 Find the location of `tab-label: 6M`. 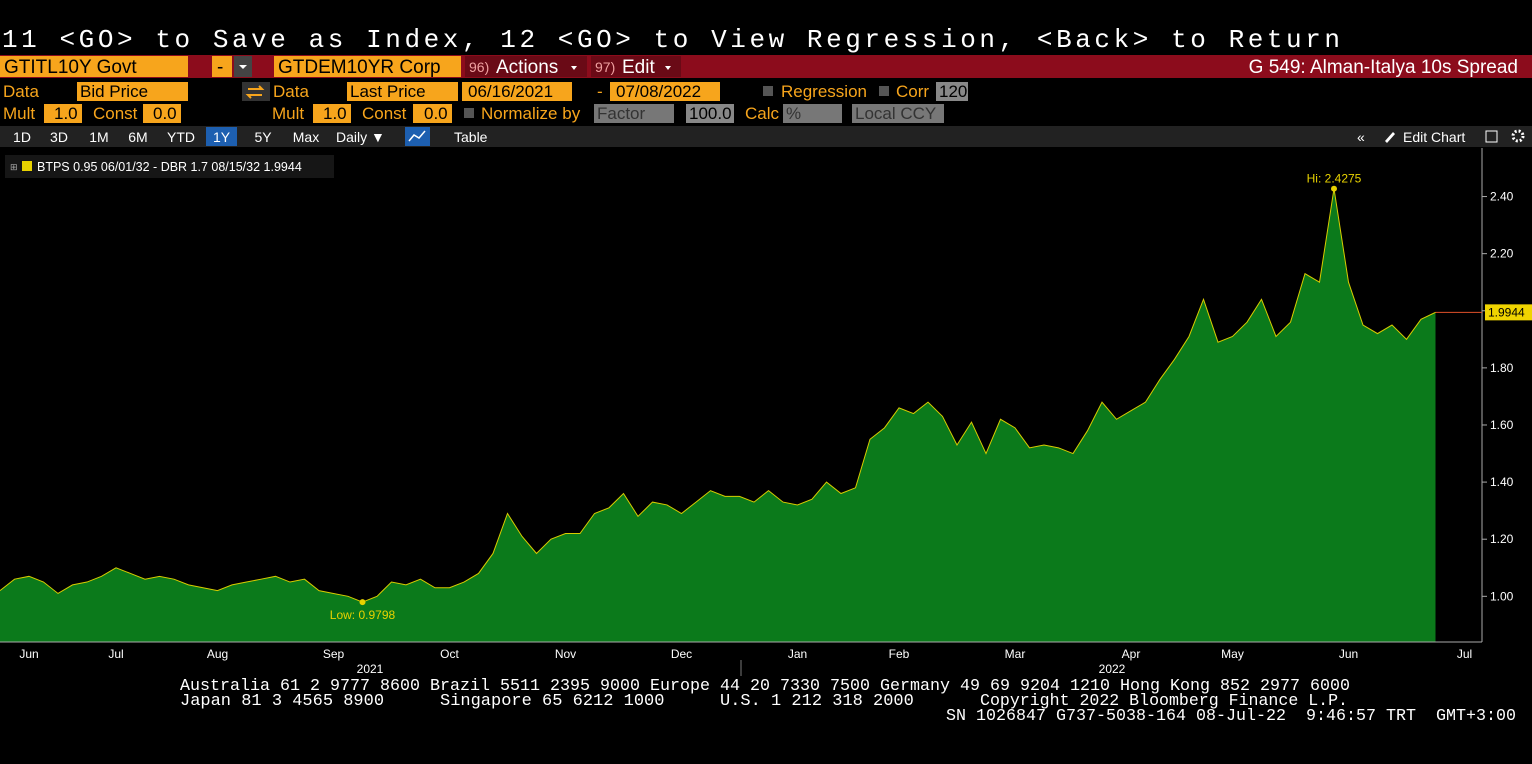

tab-label: 6M is located at coordinates (137, 137).